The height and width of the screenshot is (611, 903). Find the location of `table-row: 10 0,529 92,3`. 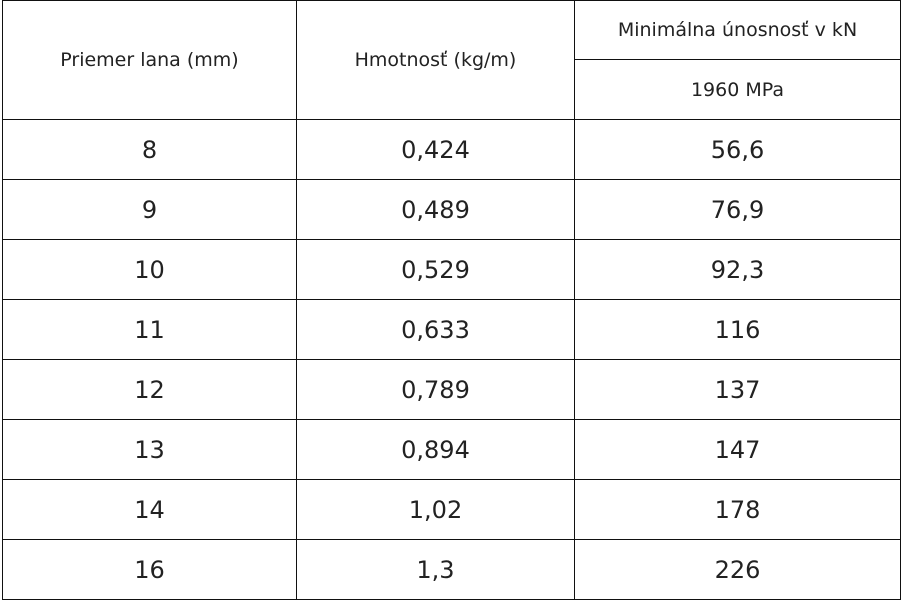

table-row: 10 0,529 92,3 is located at coordinates (451, 269).